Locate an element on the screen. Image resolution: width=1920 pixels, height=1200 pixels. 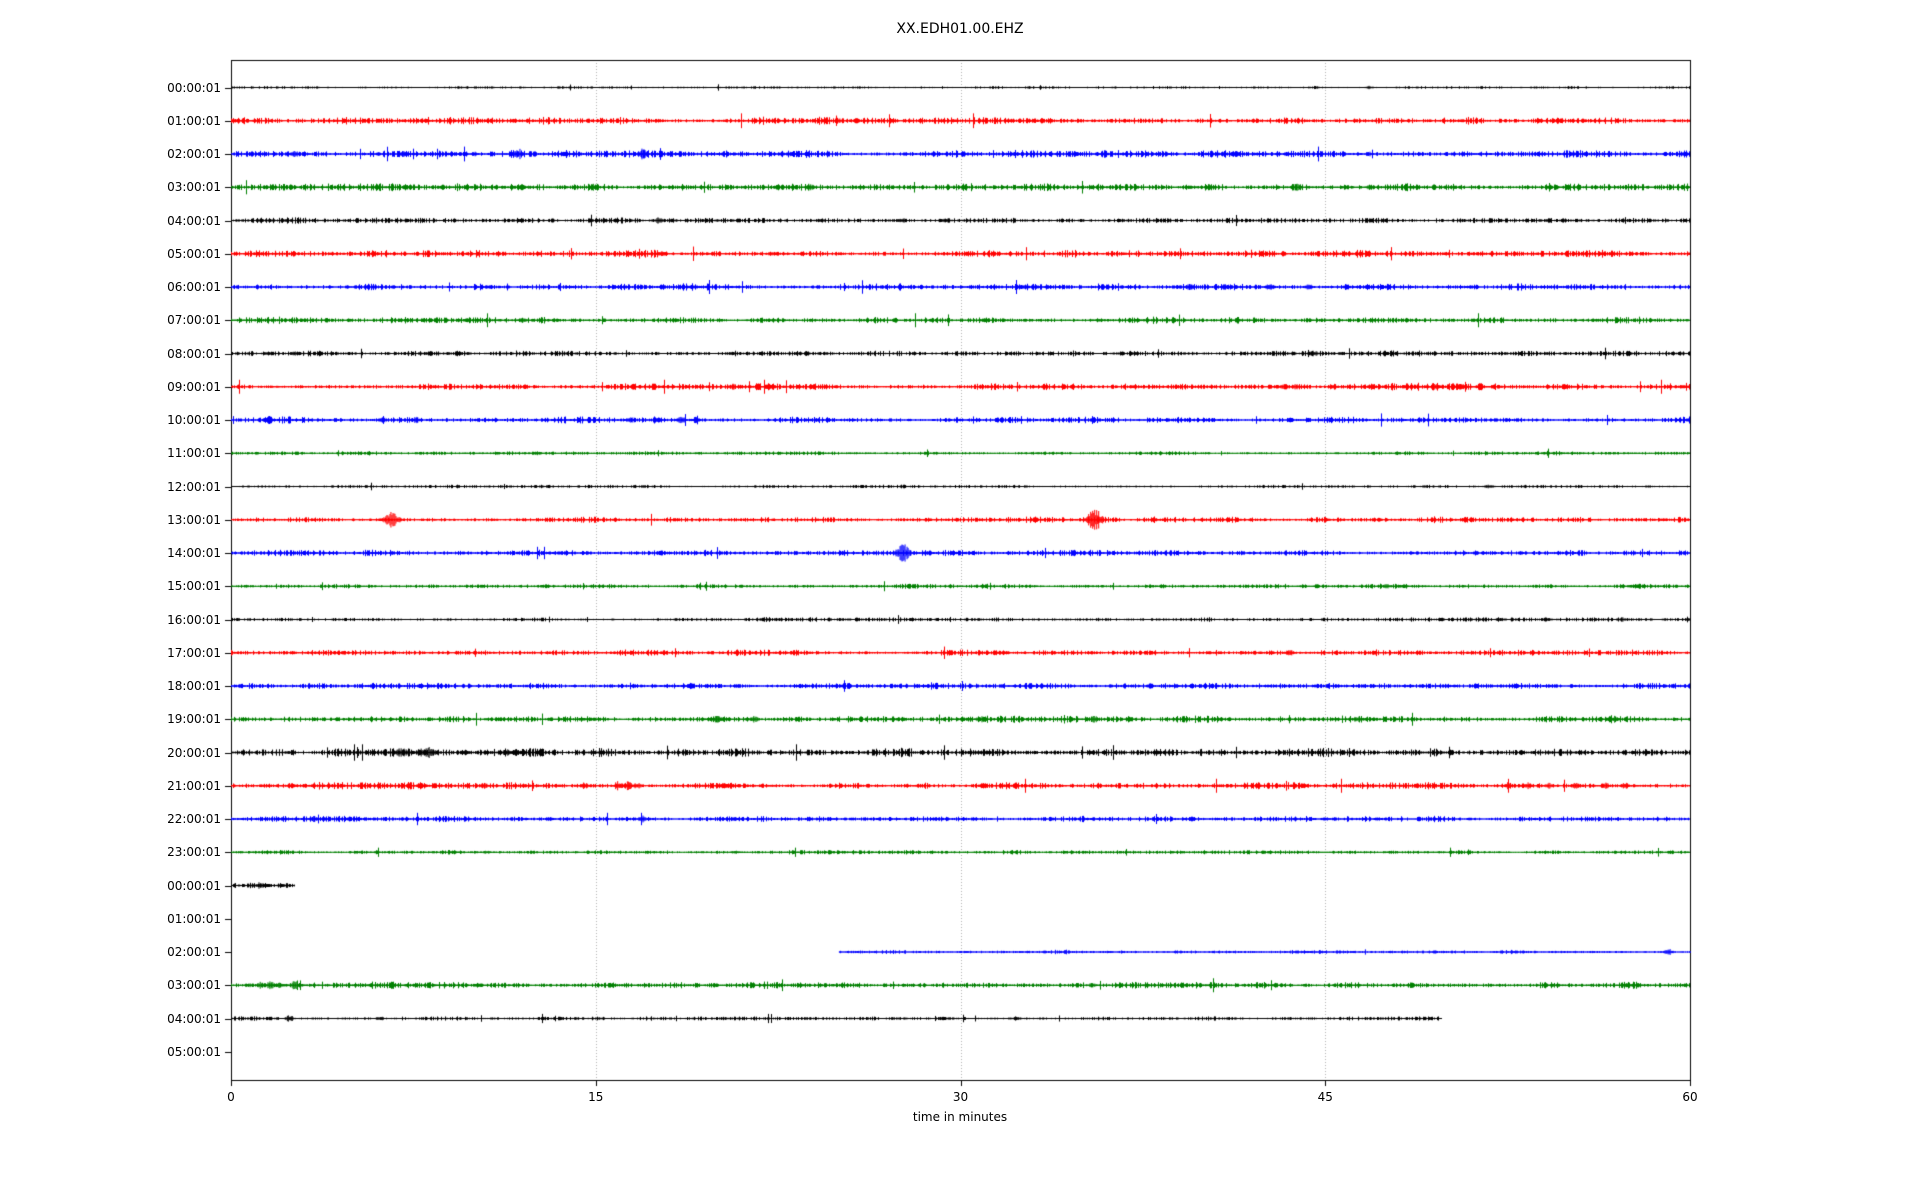
row-label-21: 21:00:01 is located at coordinates (194, 785).